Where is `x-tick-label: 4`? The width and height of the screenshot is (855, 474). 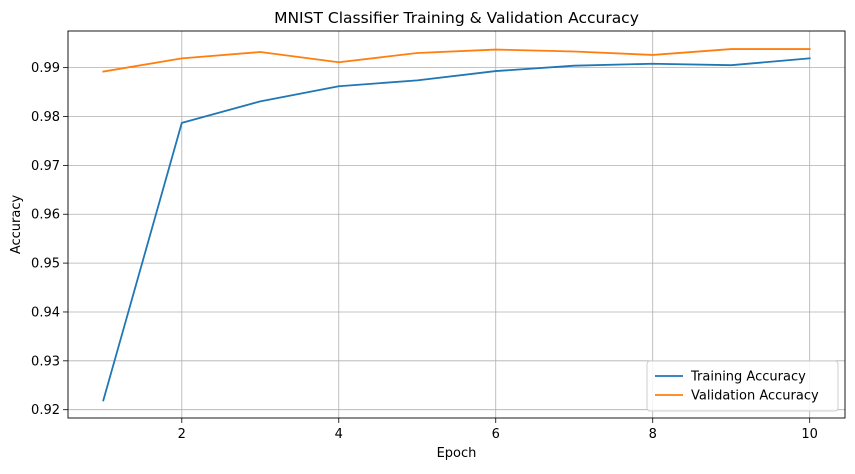 x-tick-label: 4 is located at coordinates (339, 434).